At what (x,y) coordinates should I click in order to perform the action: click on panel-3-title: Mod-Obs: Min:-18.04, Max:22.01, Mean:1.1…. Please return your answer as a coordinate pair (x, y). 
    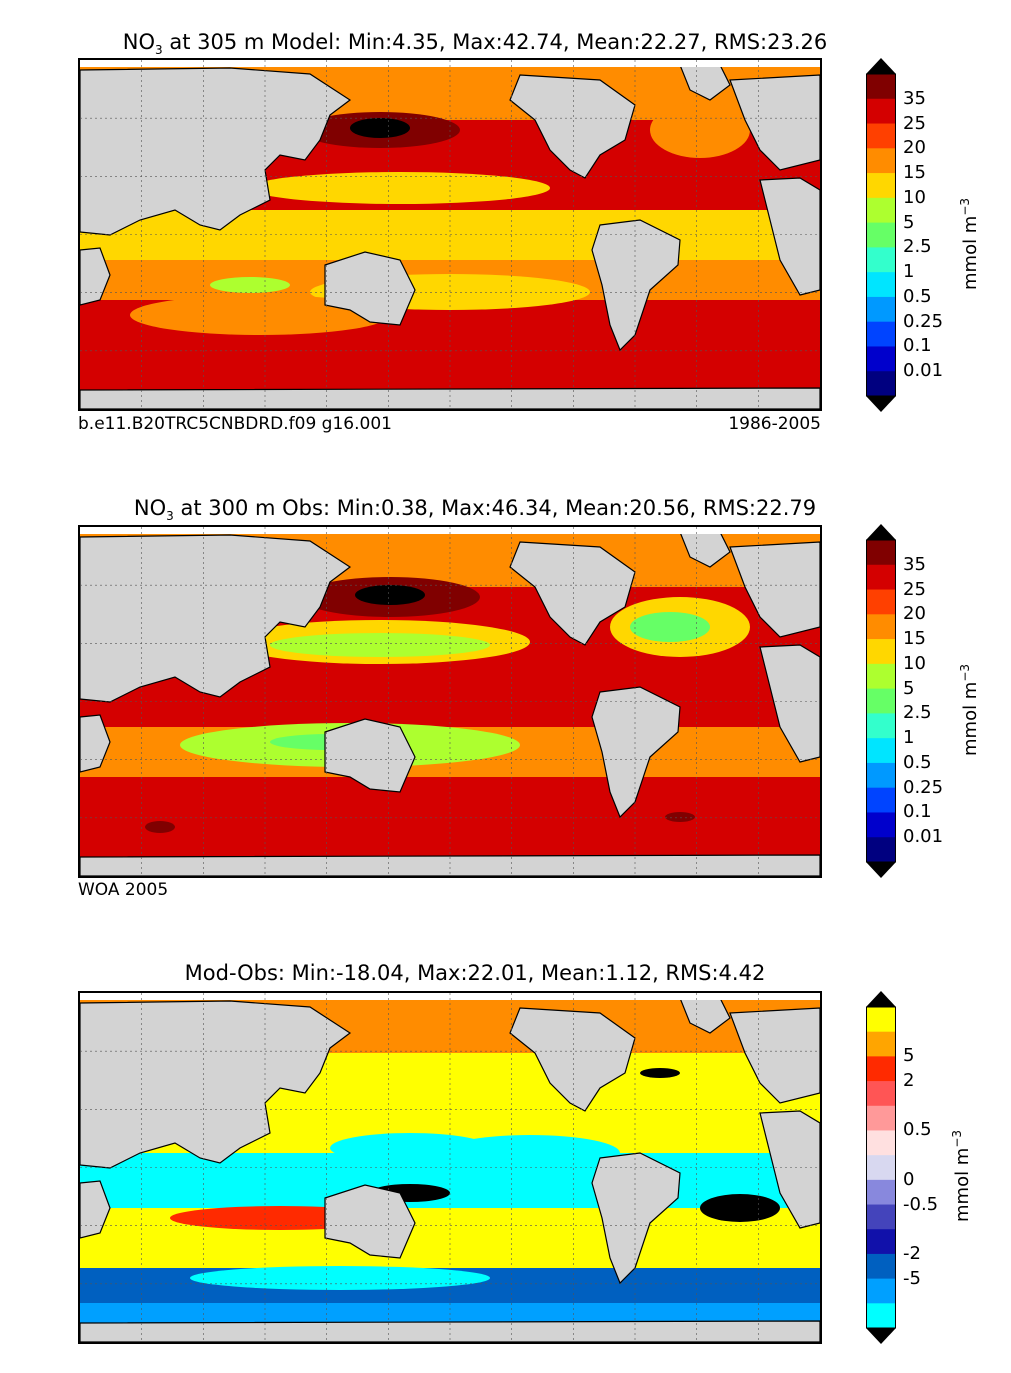
    Looking at the image, I should click on (475, 973).